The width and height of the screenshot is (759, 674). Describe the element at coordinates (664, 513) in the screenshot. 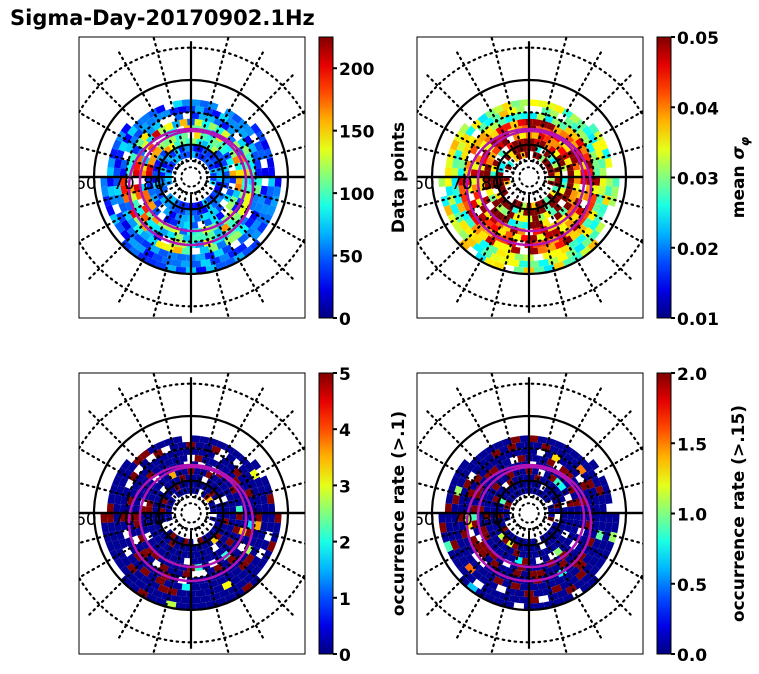

I see `colorbar-gradient` at that location.